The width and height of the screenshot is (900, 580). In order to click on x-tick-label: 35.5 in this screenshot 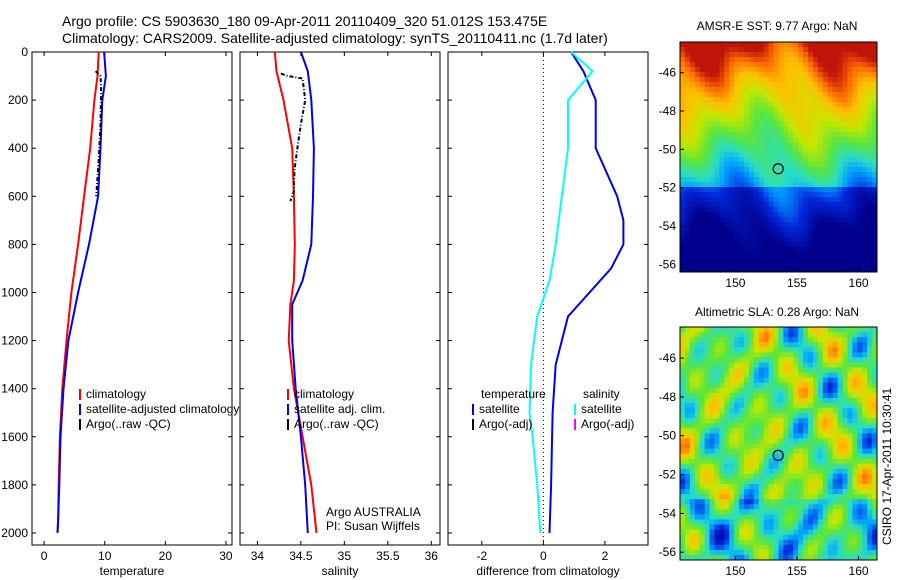, I will do `click(388, 556)`.